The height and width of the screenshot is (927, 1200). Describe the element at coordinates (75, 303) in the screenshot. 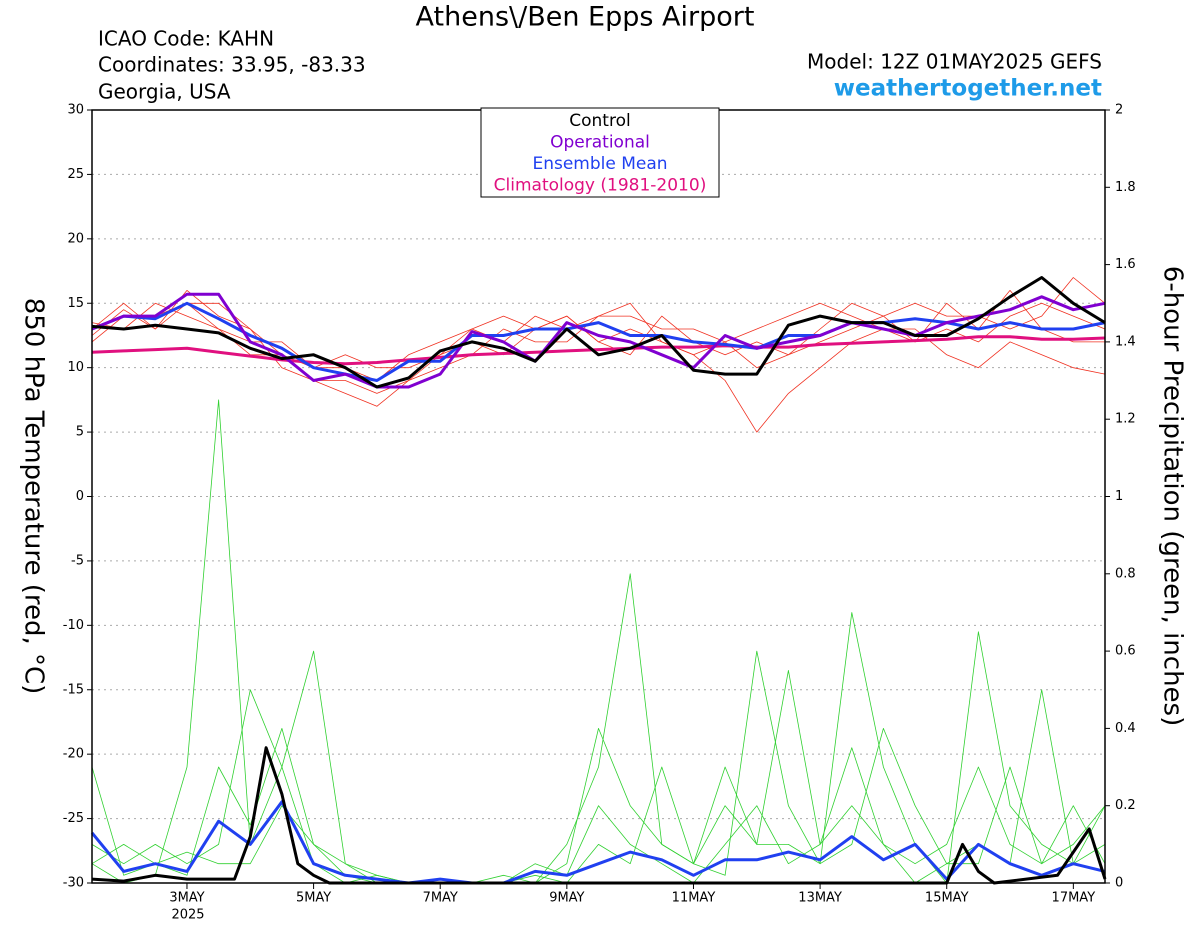

I see `y-tick-label: 15` at that location.